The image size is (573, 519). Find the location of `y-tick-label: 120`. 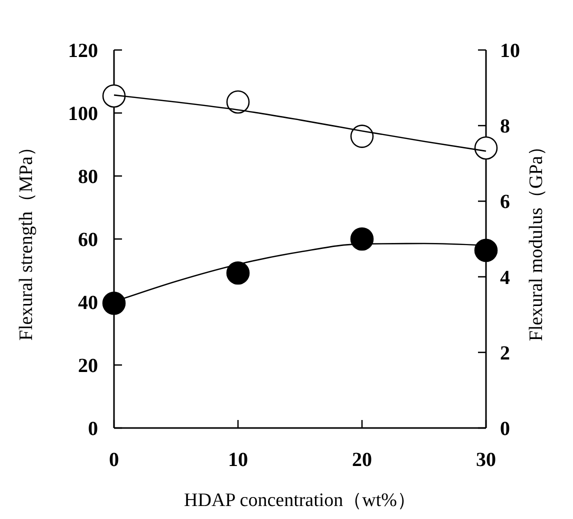

y-tick-label: 120 is located at coordinates (83, 51).